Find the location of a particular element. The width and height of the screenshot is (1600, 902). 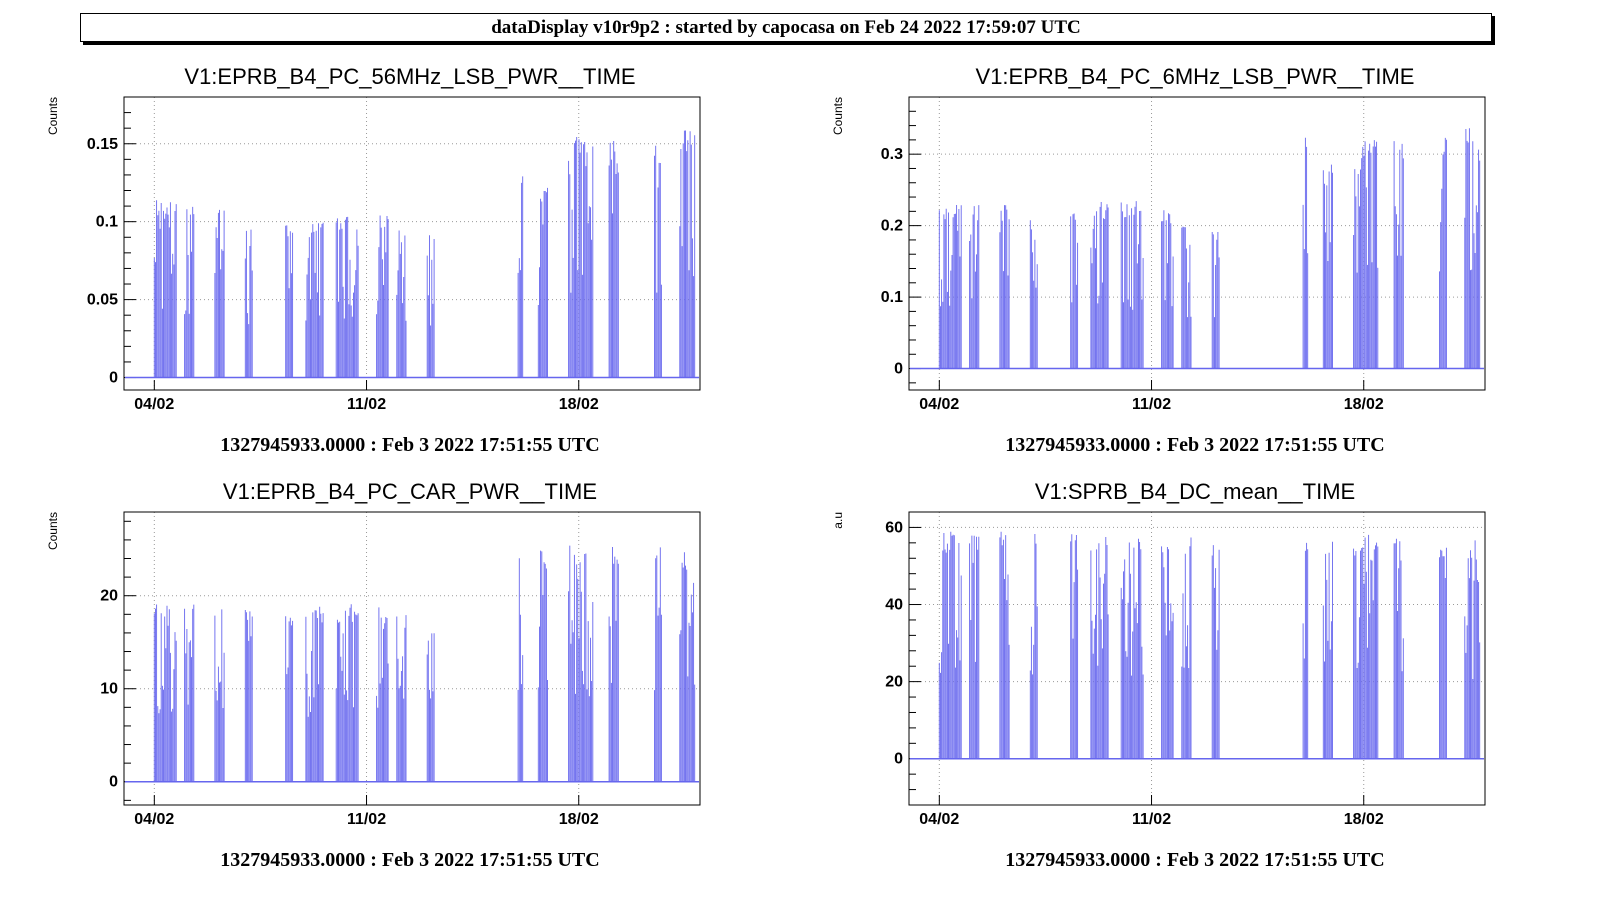

chart-plot: 0 0.1 0.2 0.3 04/02 11/02 18/02 Counts is located at coordinates (1158, 254).